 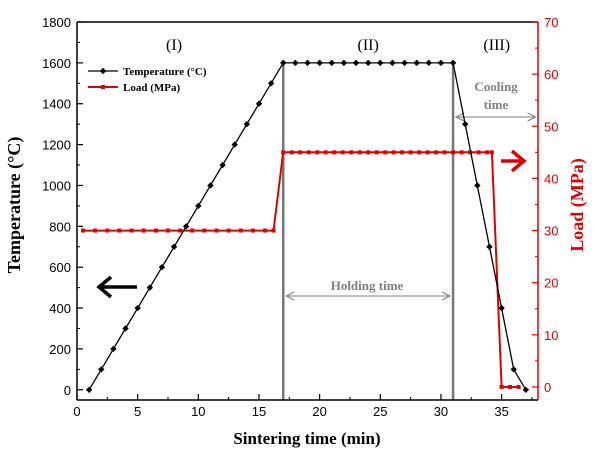 I want to click on y-left-tick-label: 1200, so click(x=56, y=145).